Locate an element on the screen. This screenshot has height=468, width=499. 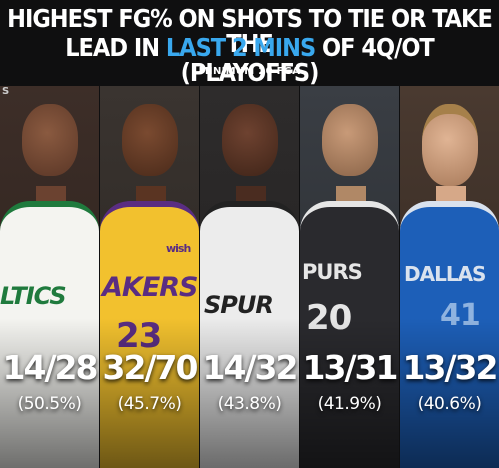
stat-made-4: 13/31 is located at coordinates (350, 367).